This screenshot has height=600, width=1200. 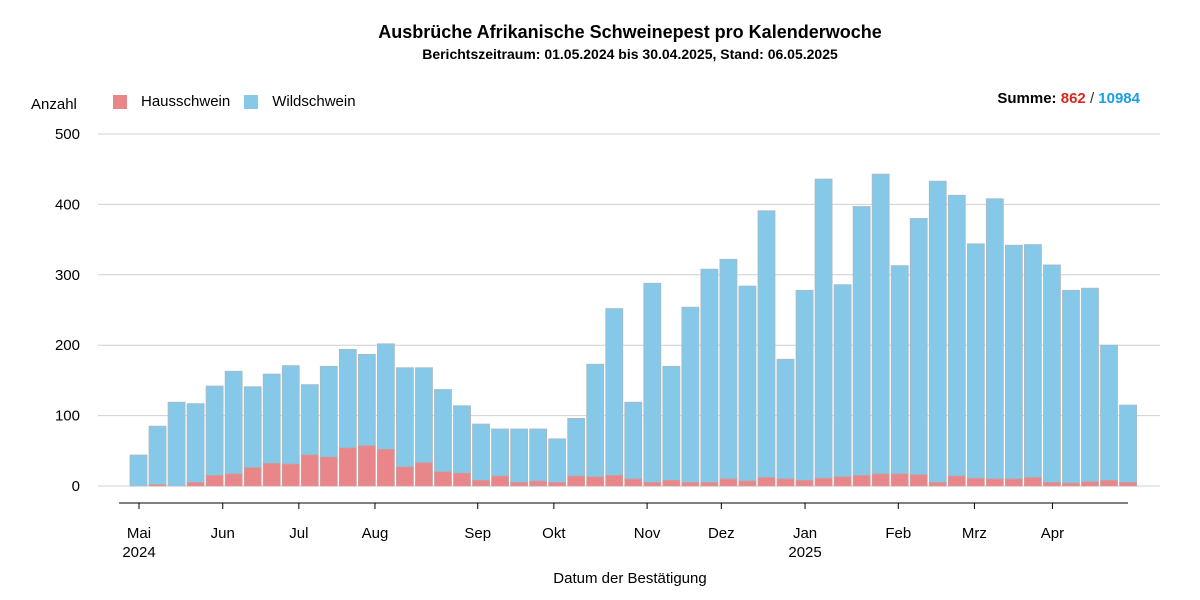 What do you see at coordinates (721, 533) in the screenshot?
I see `x-tick-label: Dez` at bounding box center [721, 533].